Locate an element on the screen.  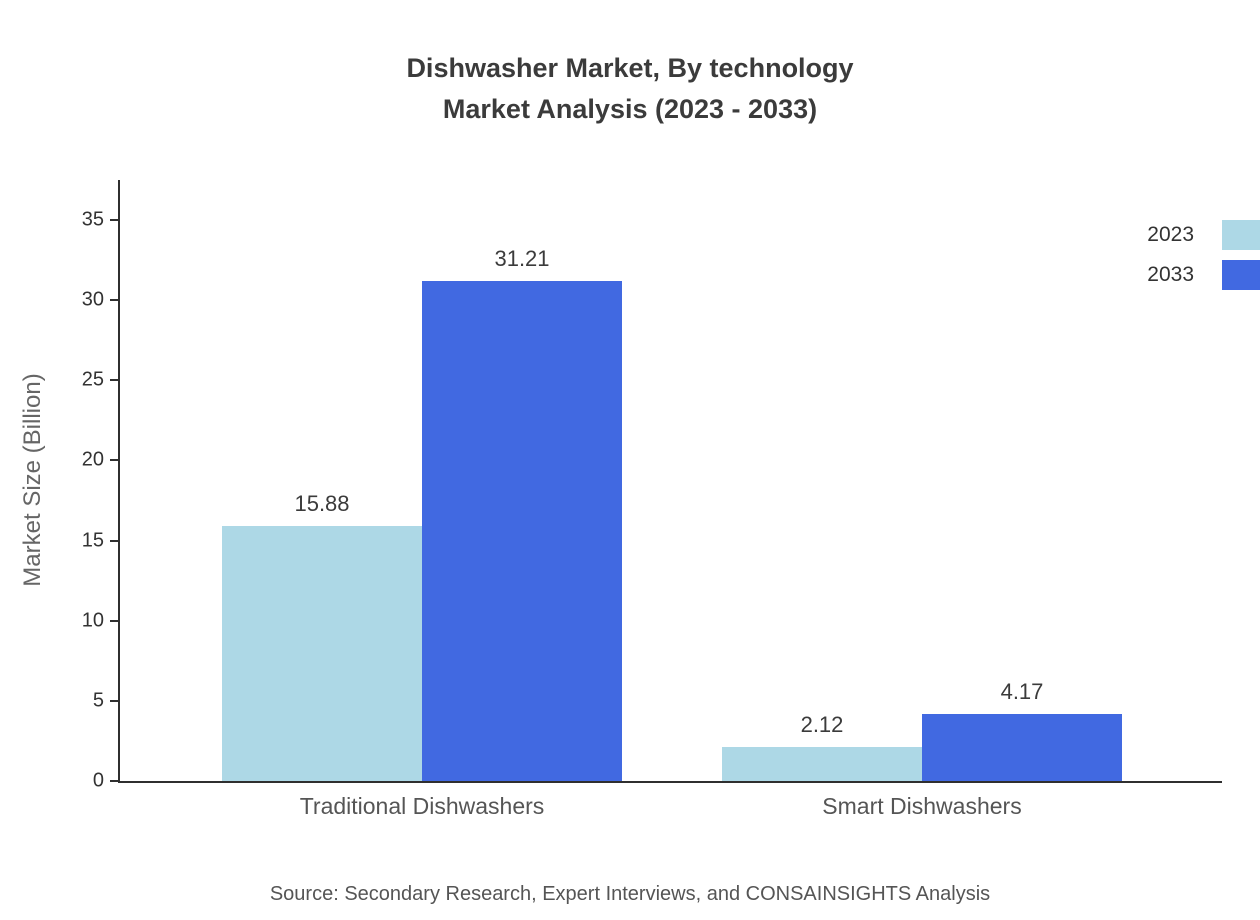
legend: 2023 2033 is located at coordinates (1203, 255).